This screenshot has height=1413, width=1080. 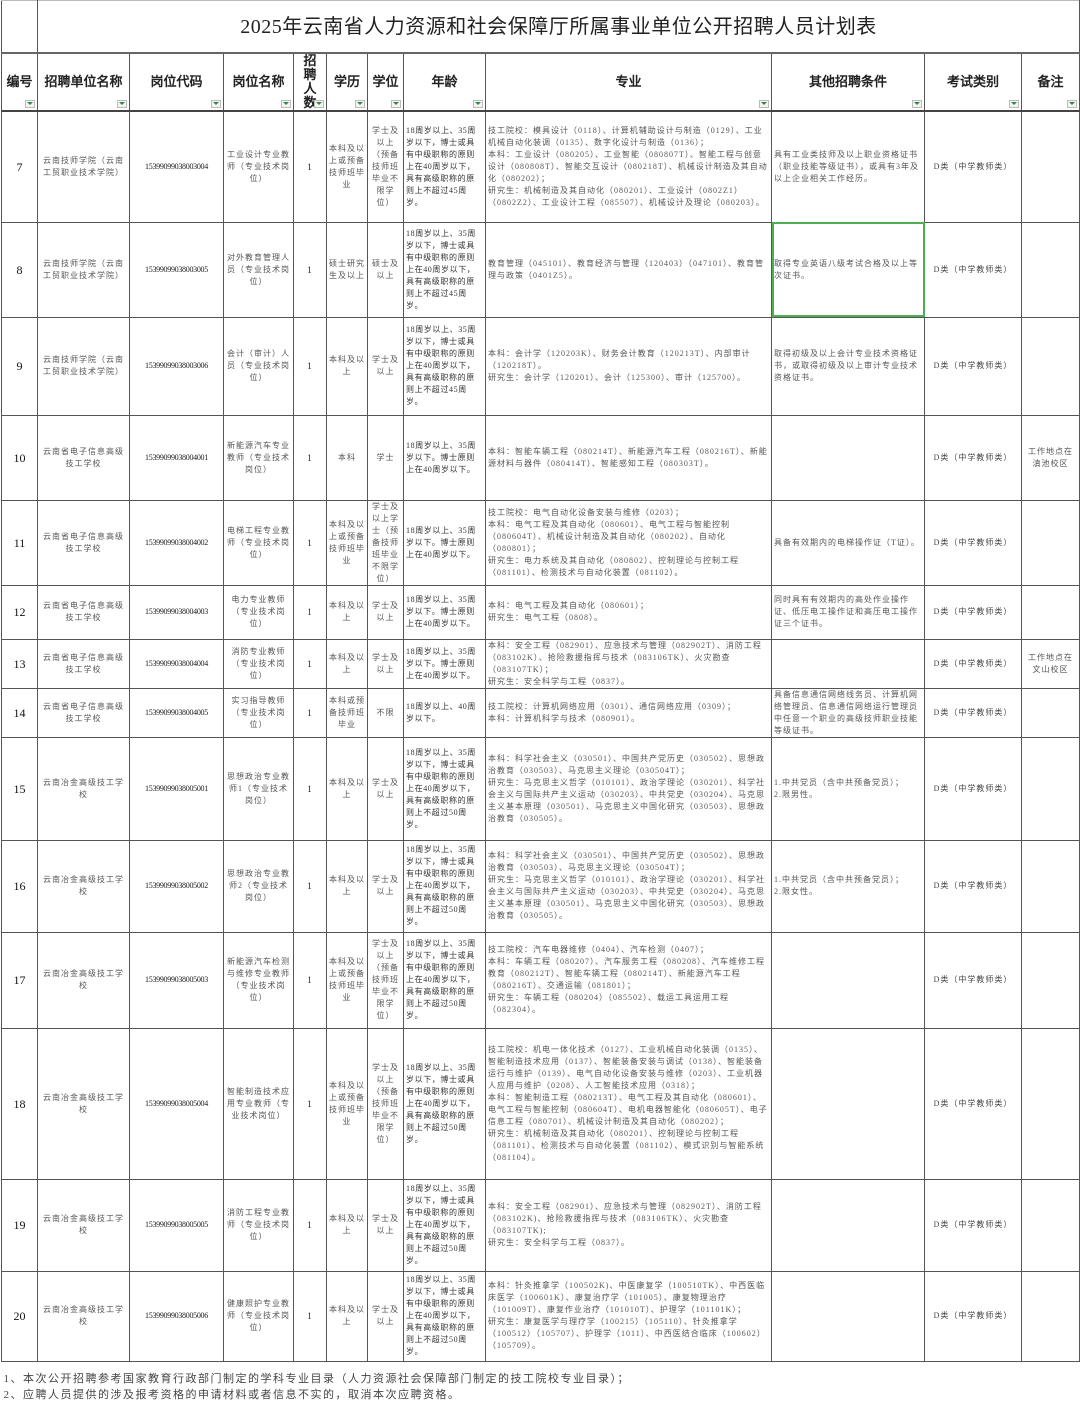 What do you see at coordinates (19, 612) in the screenshot?
I see `row-number-cell: 12` at bounding box center [19, 612].